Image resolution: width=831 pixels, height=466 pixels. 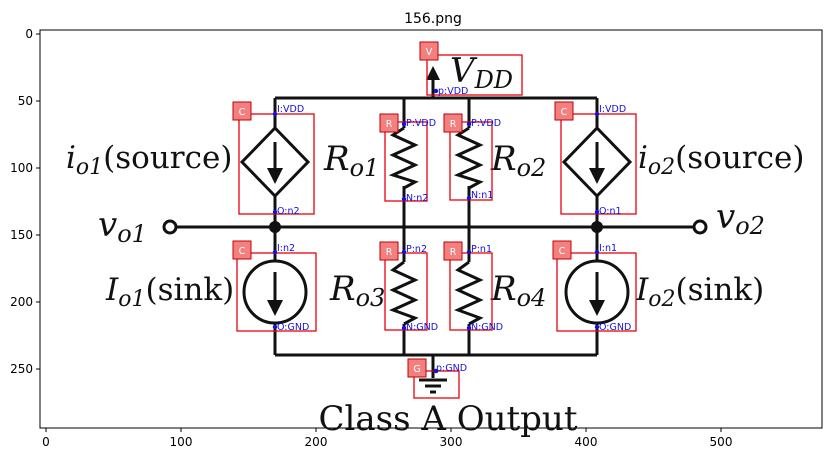 I want to click on r2-tag-text: R, so click(x=453, y=124).